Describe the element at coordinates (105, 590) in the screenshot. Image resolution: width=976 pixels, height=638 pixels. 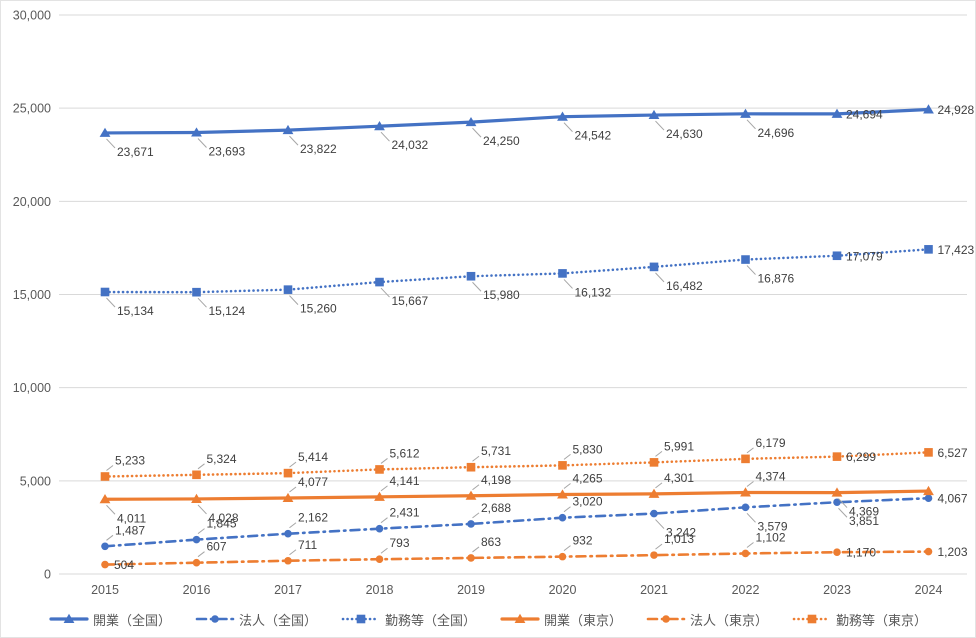
I see `x-axis-tick-label: 2015` at that location.